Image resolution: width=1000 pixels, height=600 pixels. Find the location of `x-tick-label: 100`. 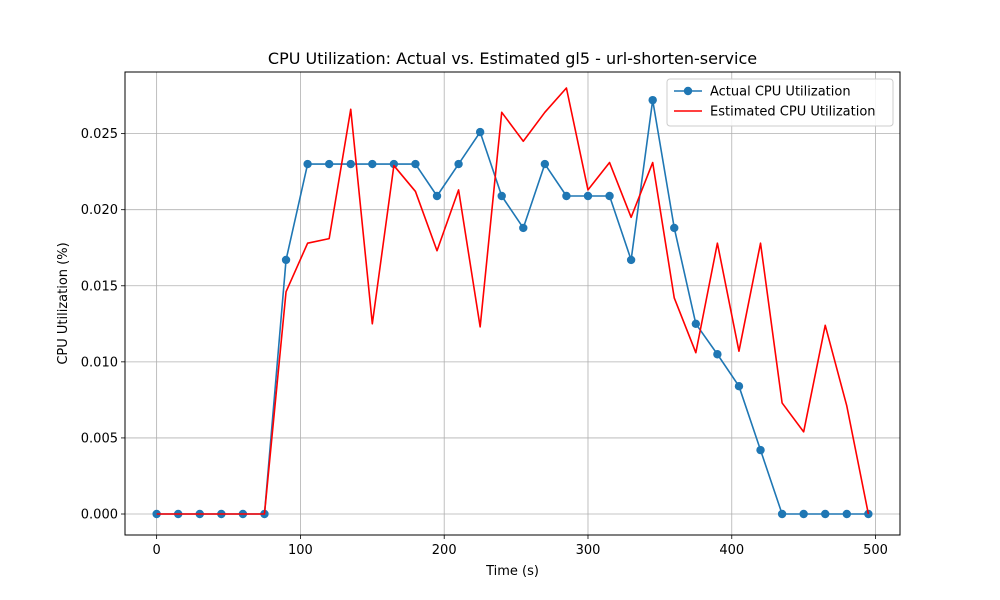

x-tick-label: 100 is located at coordinates (300, 550).